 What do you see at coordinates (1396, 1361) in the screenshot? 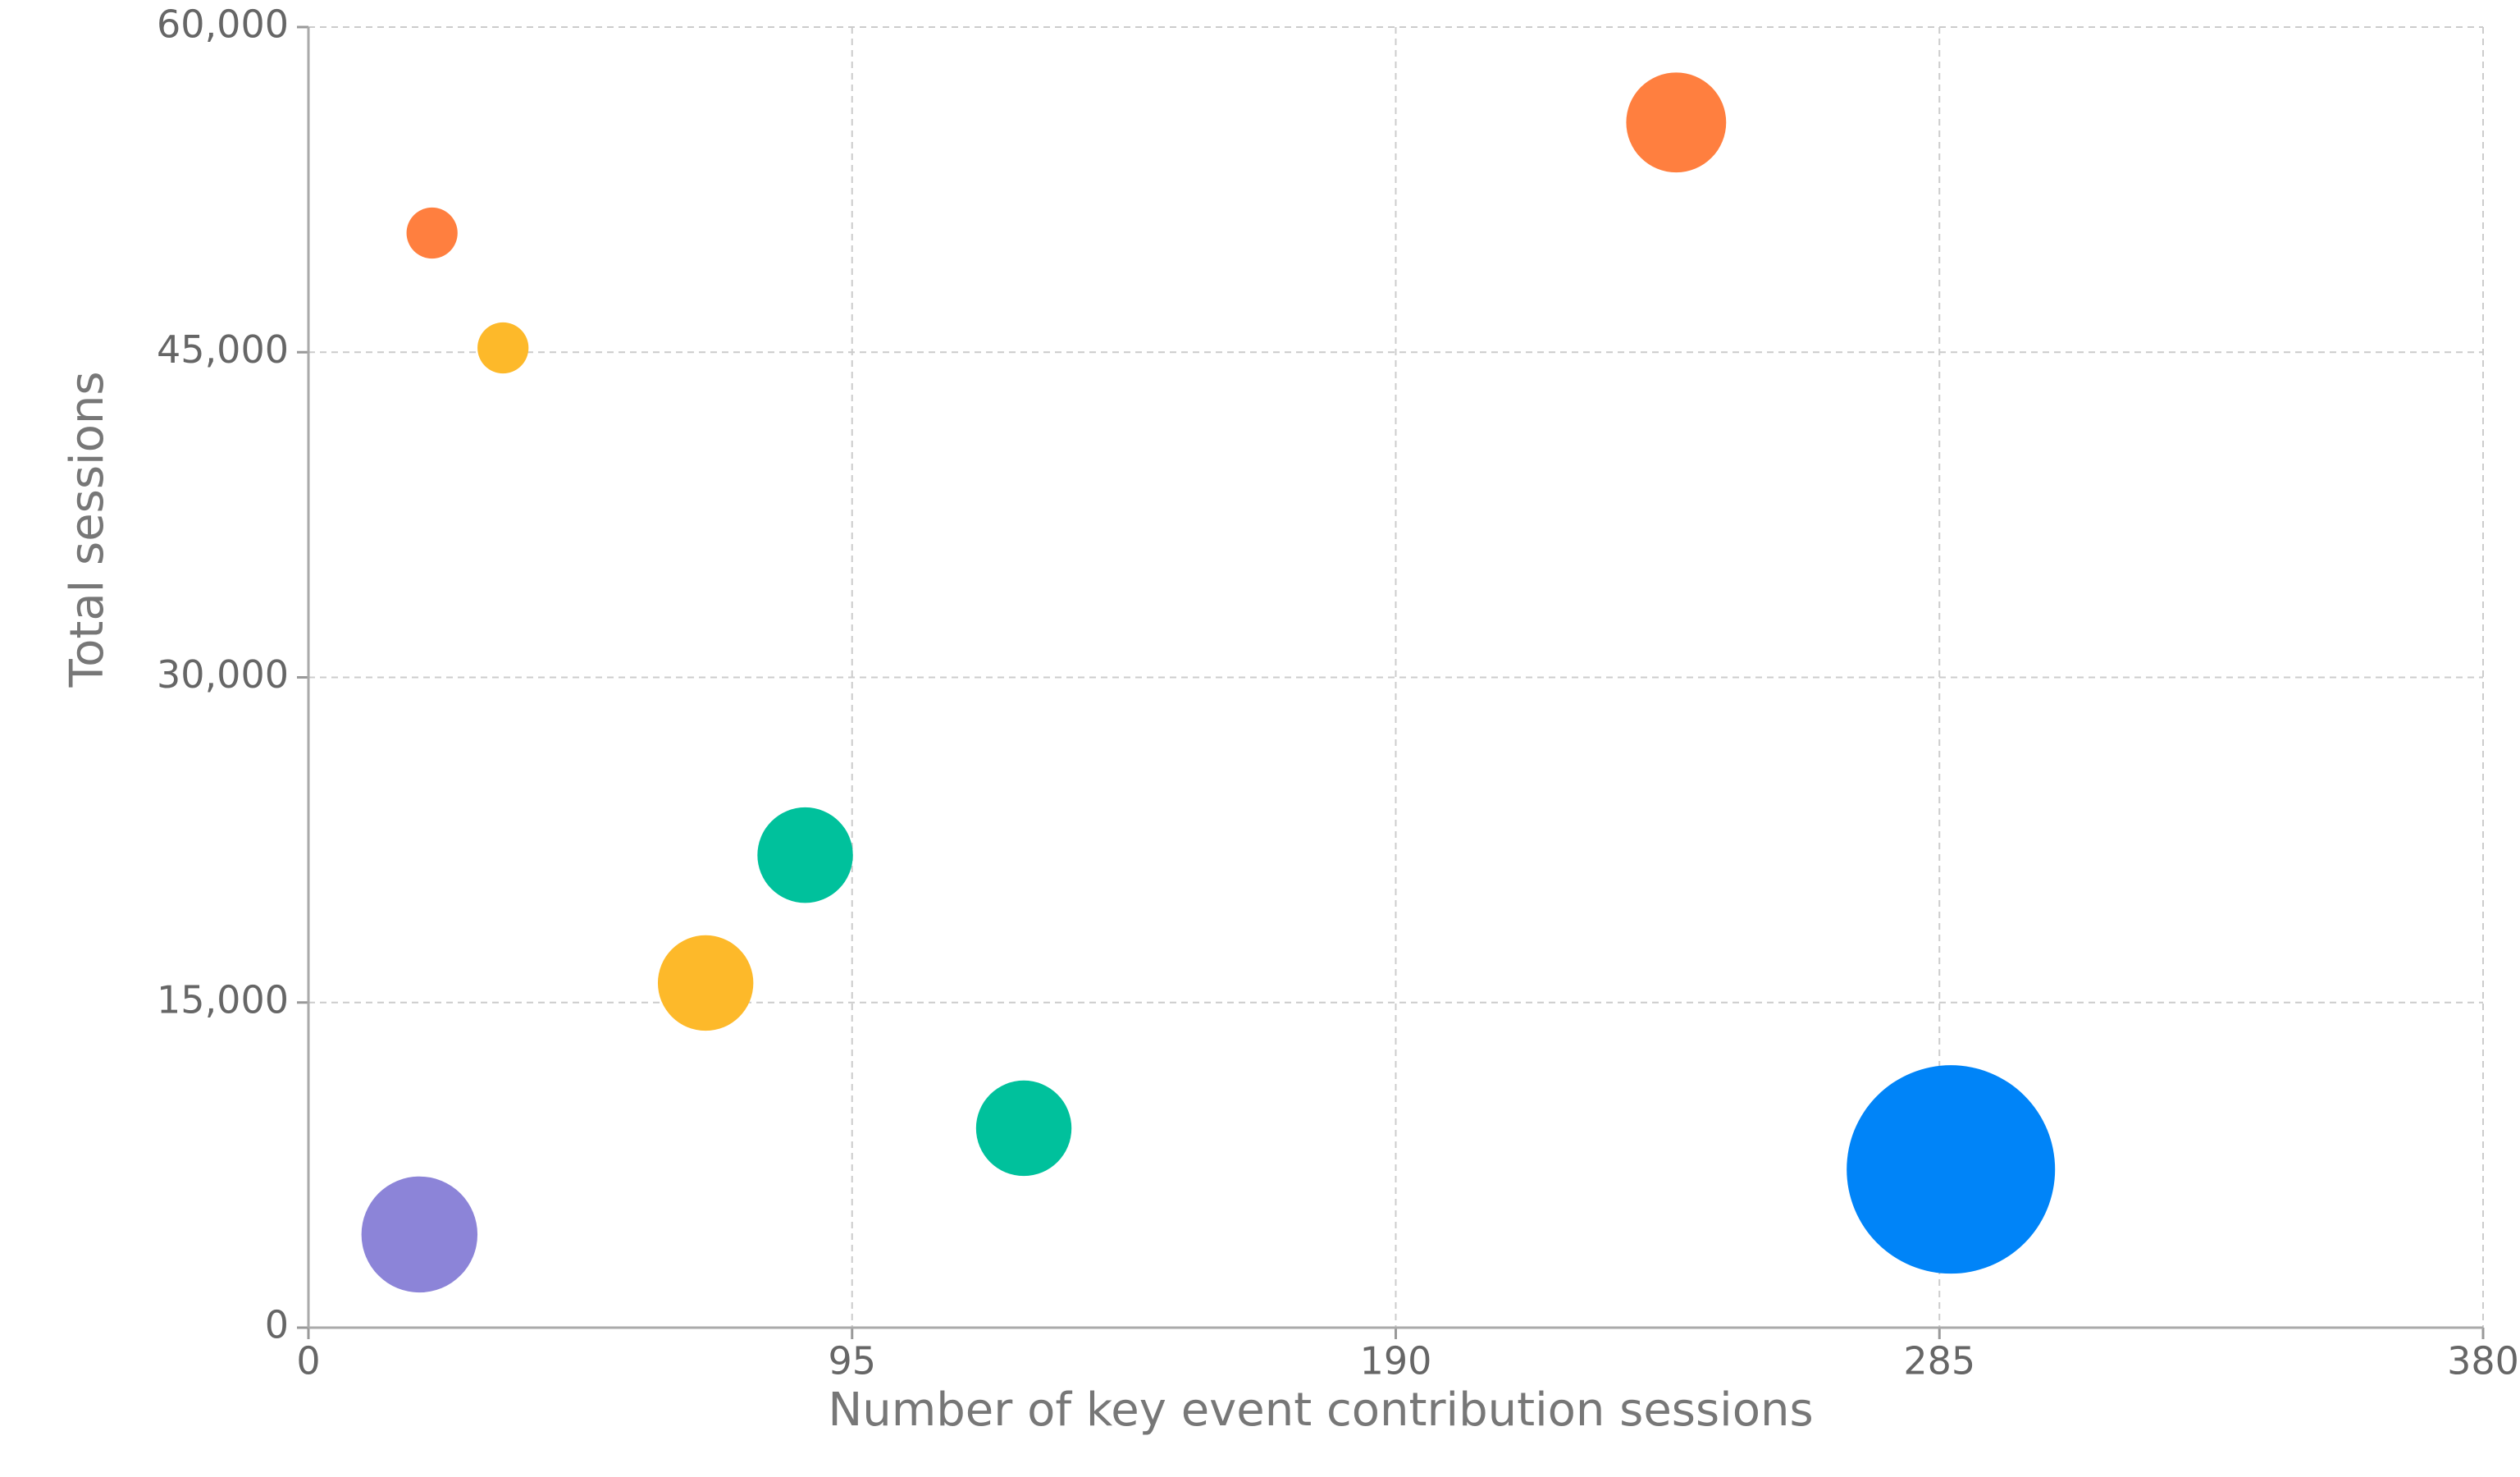
I see `x-tick-label: 190` at bounding box center [1396, 1361].